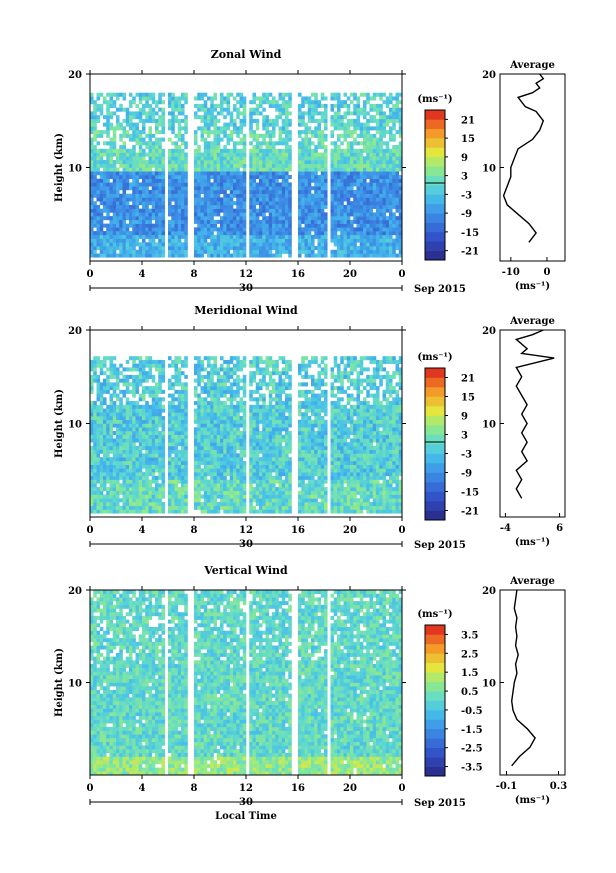  I want to click on colorbar-segment, so click(435, 143).